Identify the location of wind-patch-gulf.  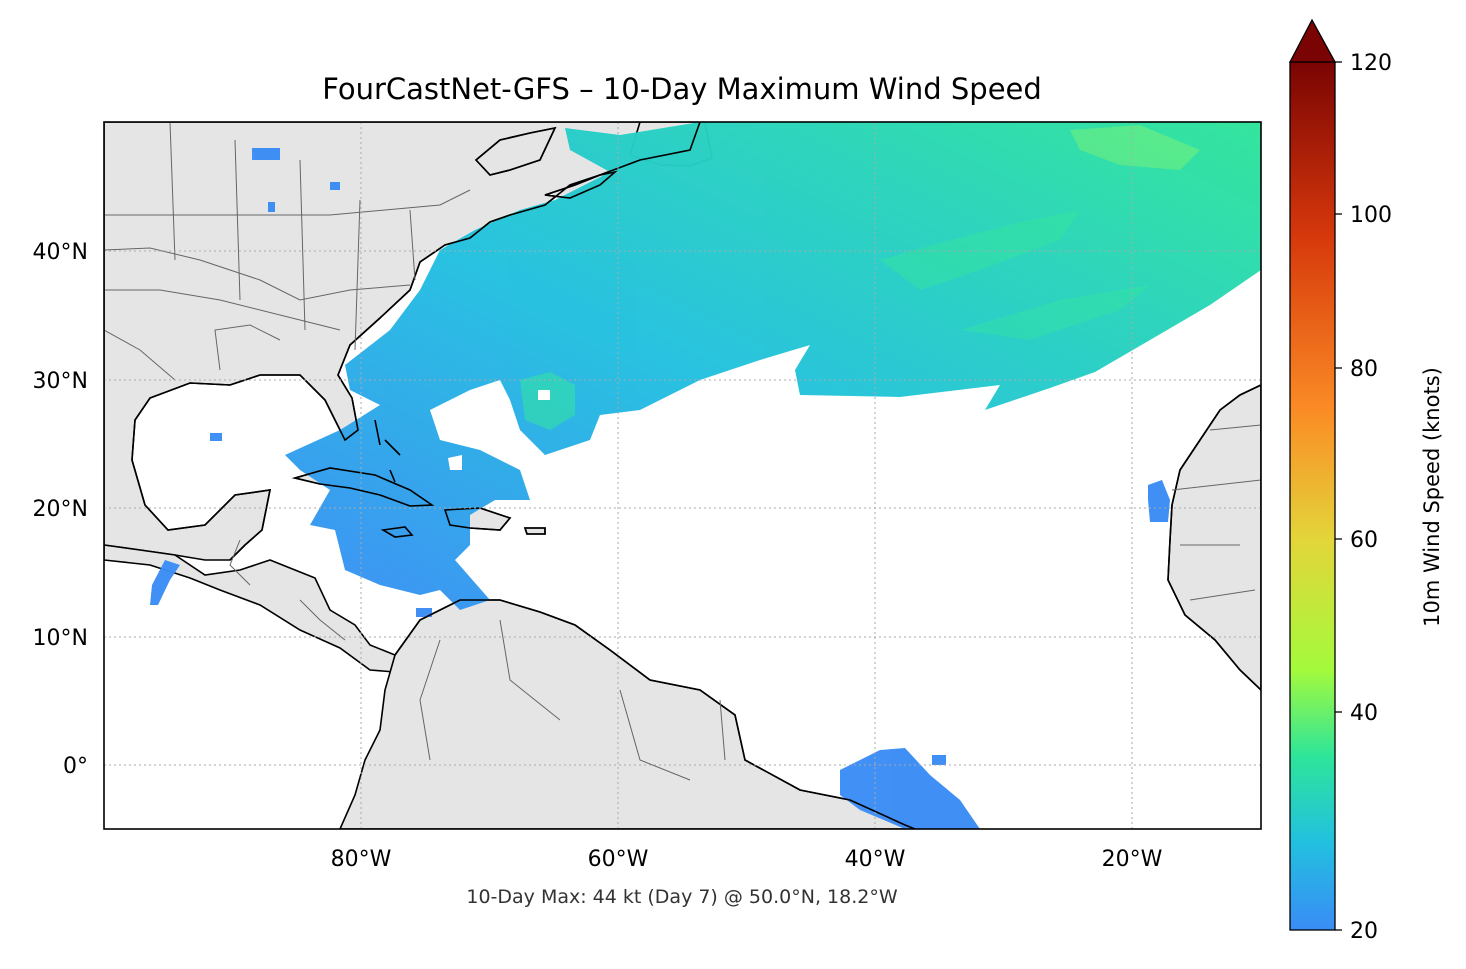
(216, 437).